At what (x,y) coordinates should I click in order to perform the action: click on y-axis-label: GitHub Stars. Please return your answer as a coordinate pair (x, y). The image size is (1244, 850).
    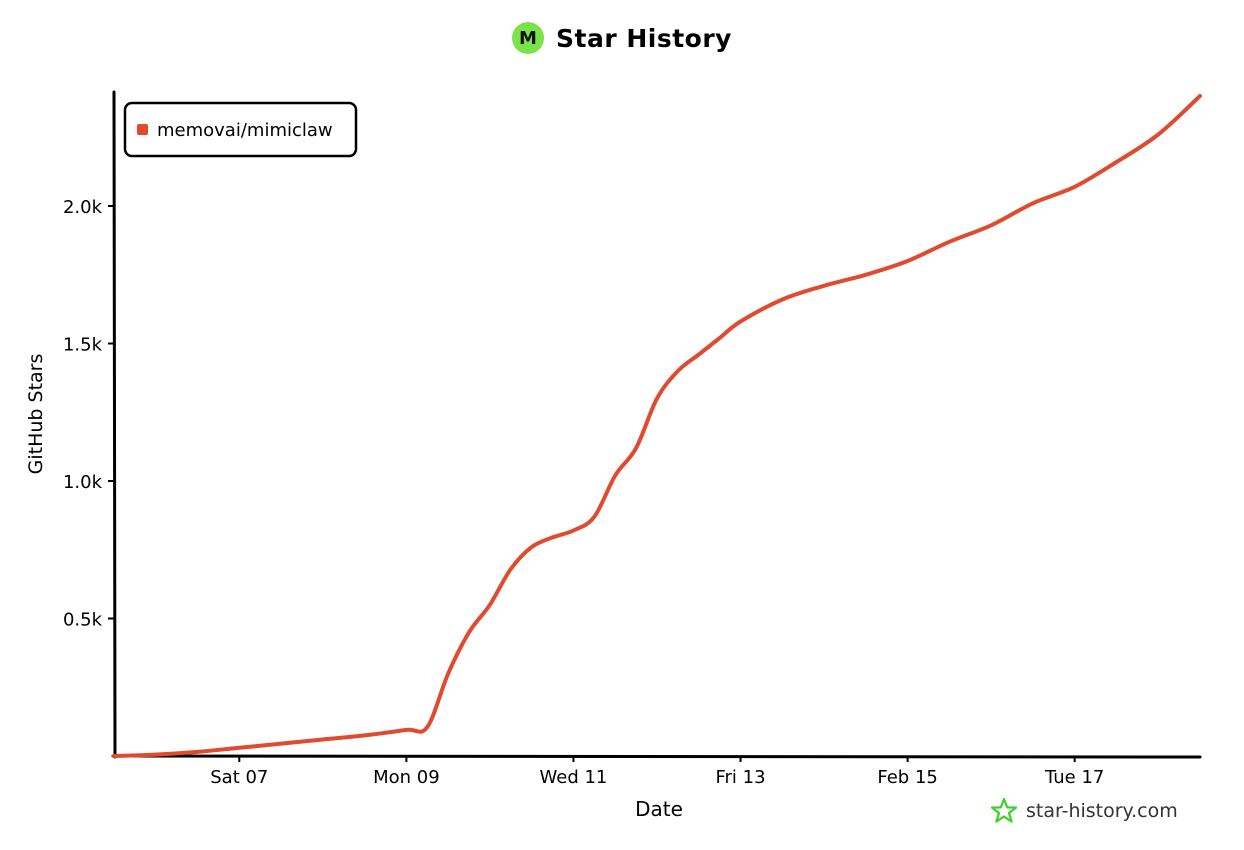
    Looking at the image, I should click on (36, 414).